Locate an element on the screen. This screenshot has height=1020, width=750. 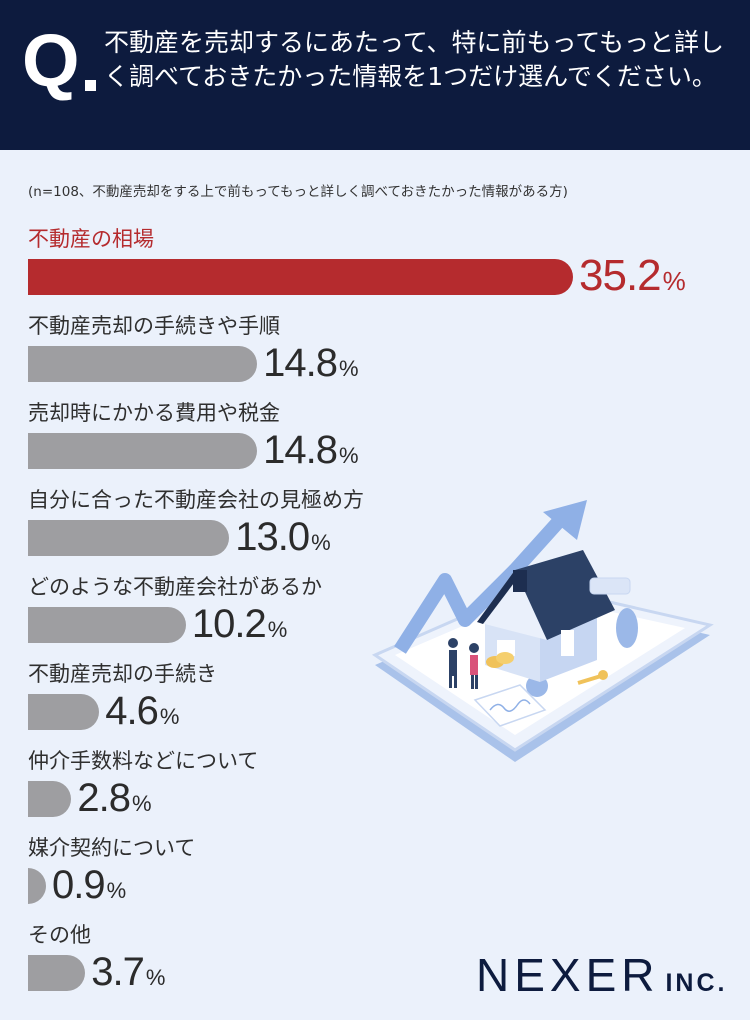
category-label: 不動産売却の手続き is located at coordinates (122, 674).